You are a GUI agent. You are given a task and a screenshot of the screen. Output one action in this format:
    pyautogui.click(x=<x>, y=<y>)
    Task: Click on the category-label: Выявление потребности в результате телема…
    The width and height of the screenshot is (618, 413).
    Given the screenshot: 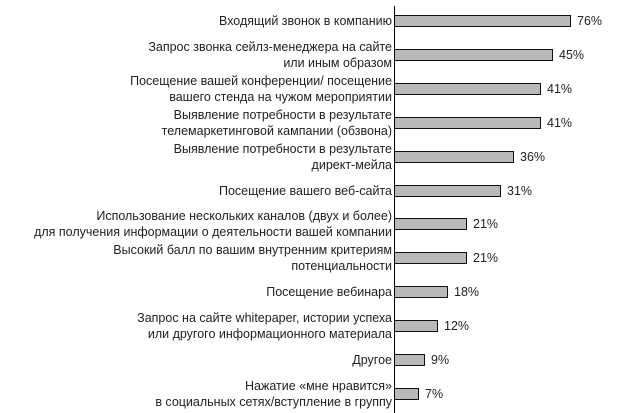 What is the action you would take?
    pyautogui.click(x=277, y=123)
    